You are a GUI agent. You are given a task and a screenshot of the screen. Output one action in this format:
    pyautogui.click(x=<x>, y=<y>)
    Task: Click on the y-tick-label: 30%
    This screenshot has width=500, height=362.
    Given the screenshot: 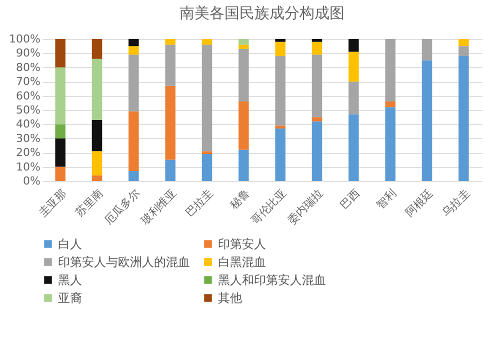 What is the action you would take?
    pyautogui.click(x=28, y=138)
    